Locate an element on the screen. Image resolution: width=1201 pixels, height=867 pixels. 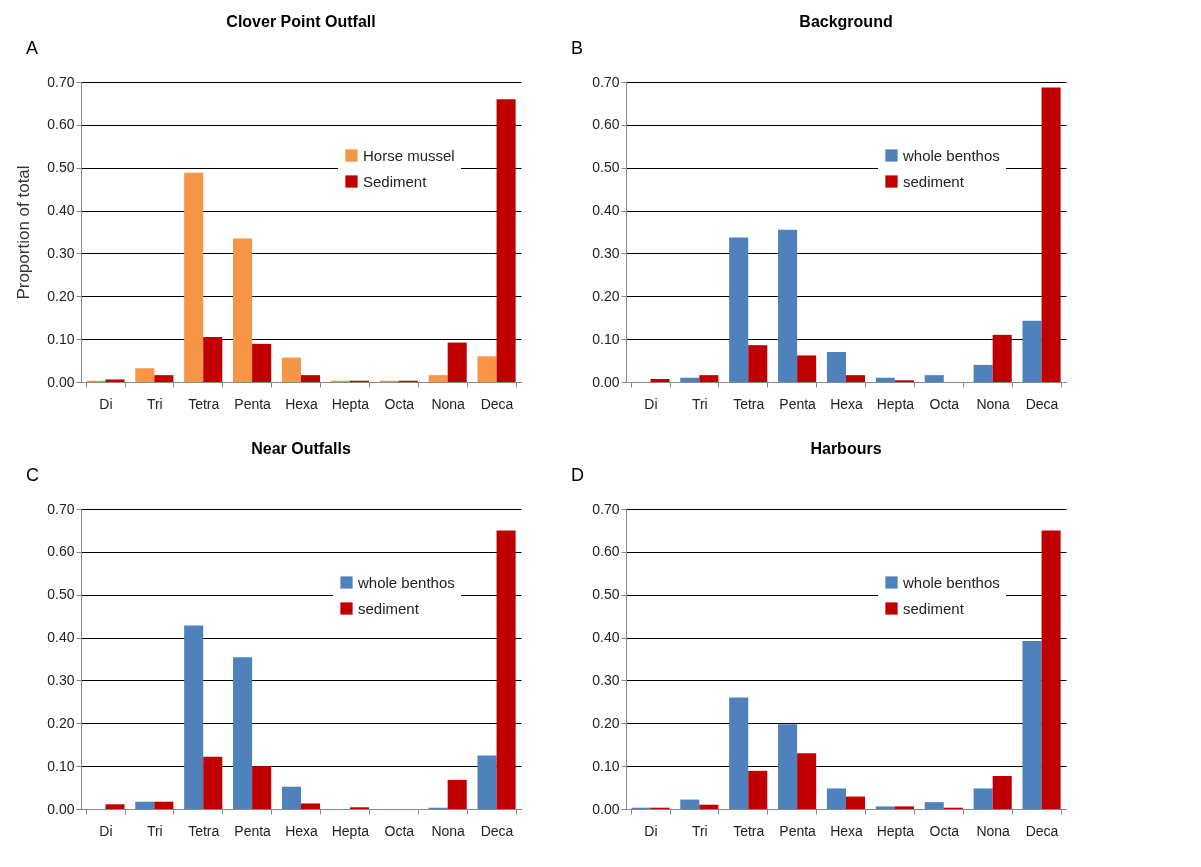
chart-title: Near Outfalls is located at coordinates (301, 448).